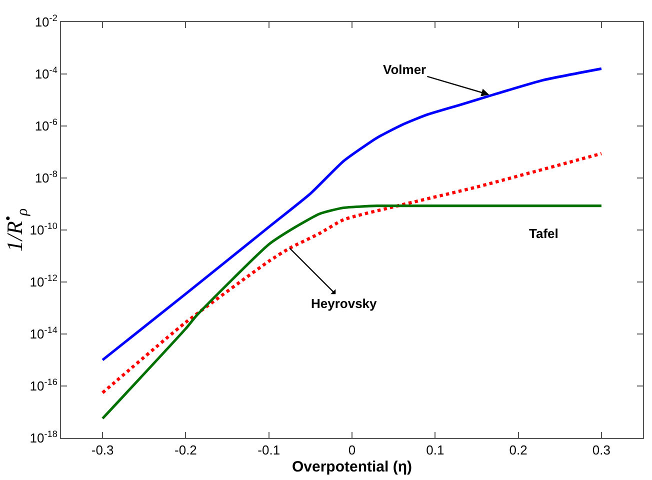  What do you see at coordinates (44, 385) in the screenshot?
I see `y-tick-label: 10$^{-16}$` at bounding box center [44, 385].